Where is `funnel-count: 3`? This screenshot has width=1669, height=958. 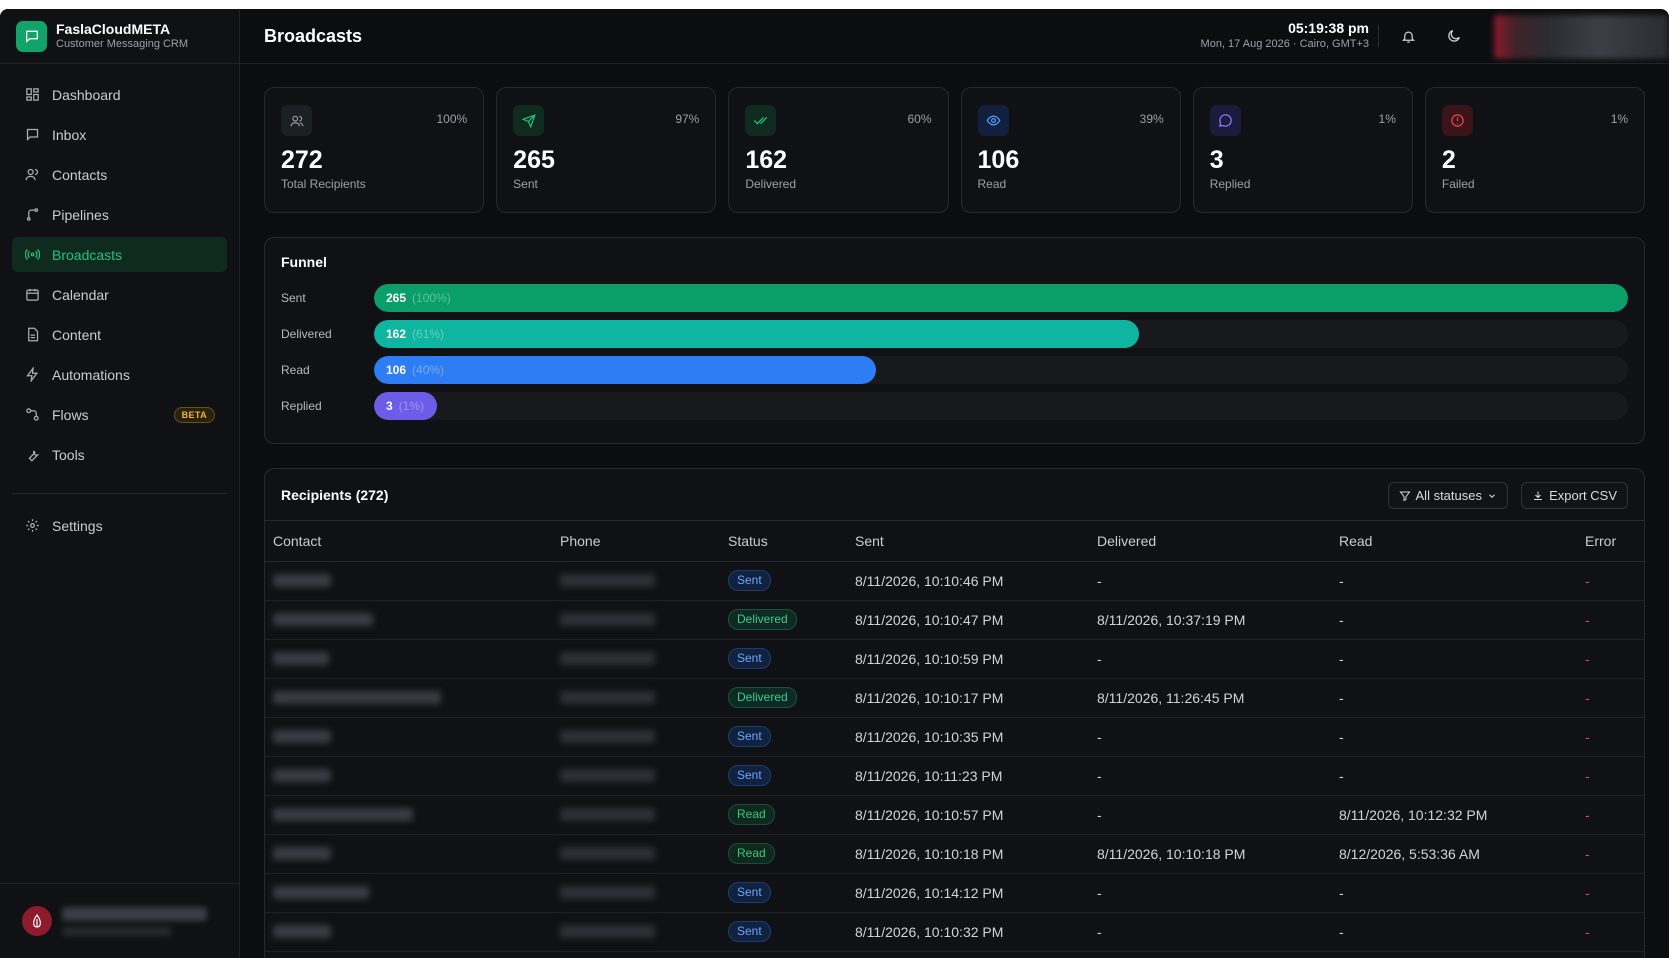 funnel-count: 3 is located at coordinates (389, 406).